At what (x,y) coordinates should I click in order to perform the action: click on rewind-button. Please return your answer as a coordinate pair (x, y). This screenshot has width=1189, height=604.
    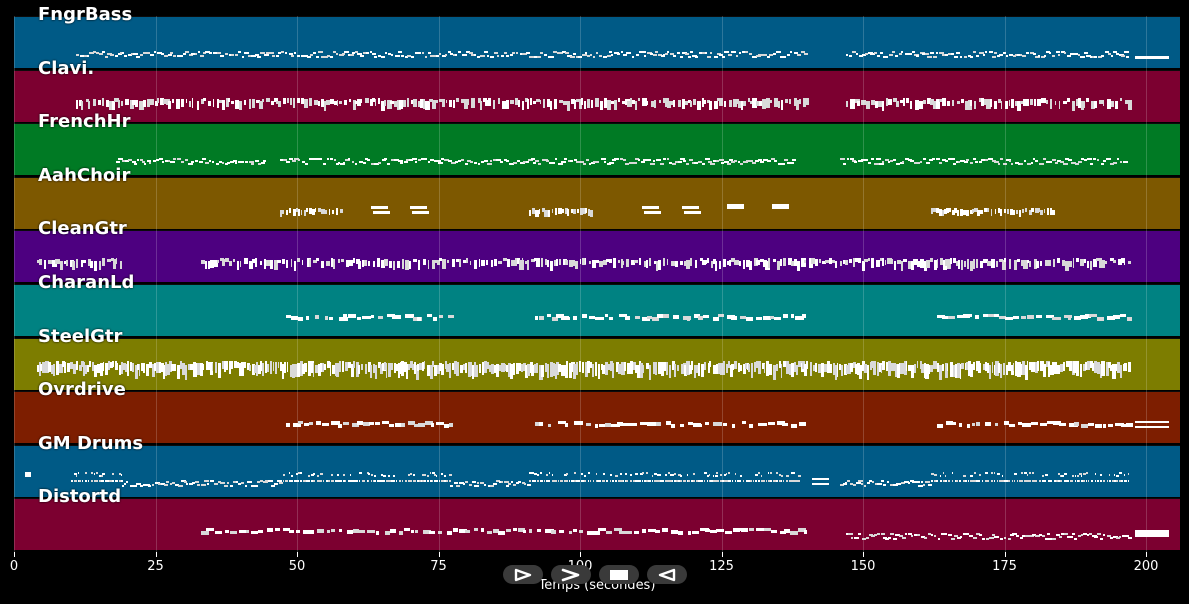
    Looking at the image, I should click on (667, 574).